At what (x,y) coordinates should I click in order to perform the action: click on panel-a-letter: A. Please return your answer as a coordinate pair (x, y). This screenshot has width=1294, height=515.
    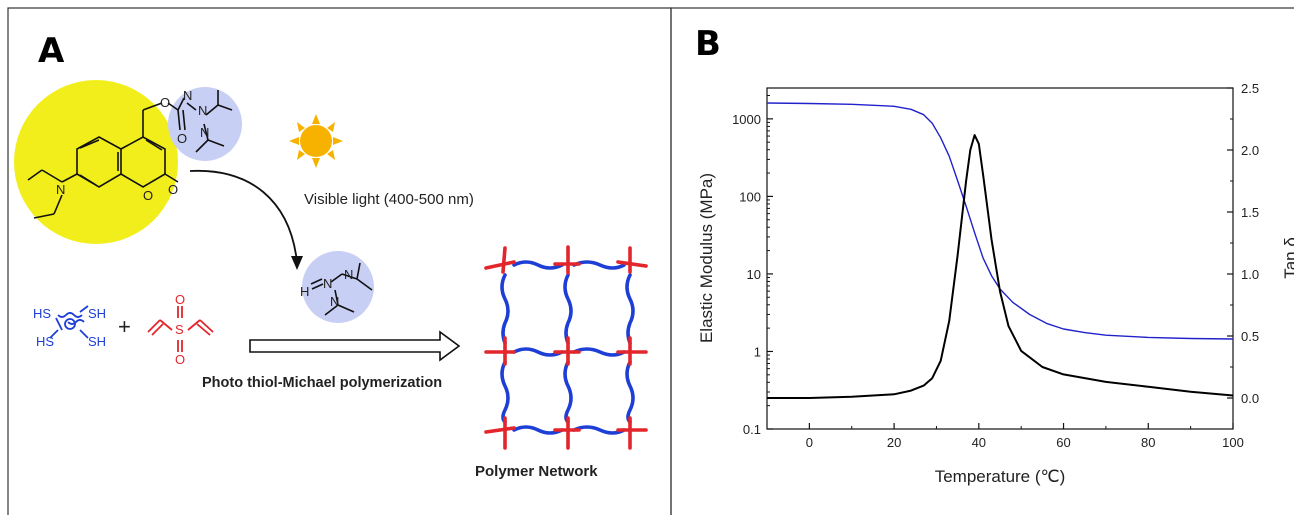
    Looking at the image, I should click on (51, 51).